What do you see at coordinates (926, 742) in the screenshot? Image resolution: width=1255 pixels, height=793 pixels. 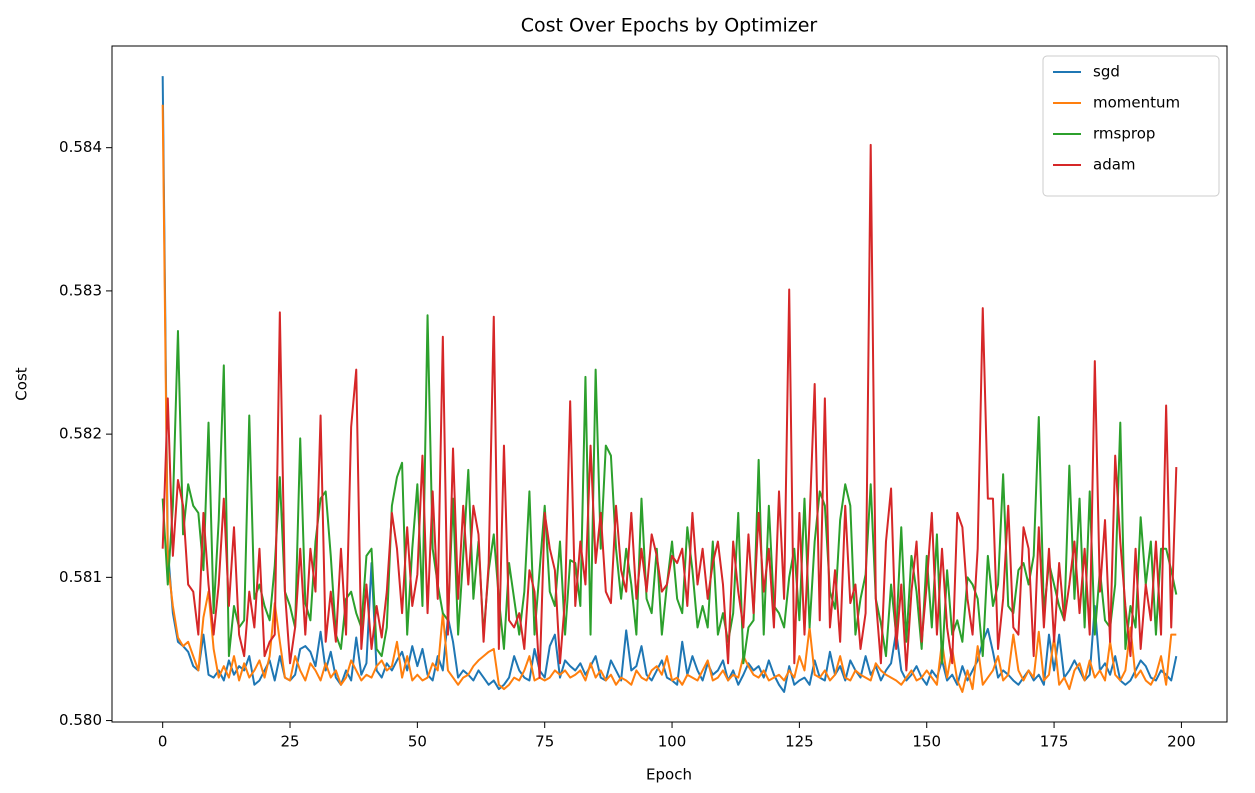 I see `x-tick-label: 150` at bounding box center [926, 742].